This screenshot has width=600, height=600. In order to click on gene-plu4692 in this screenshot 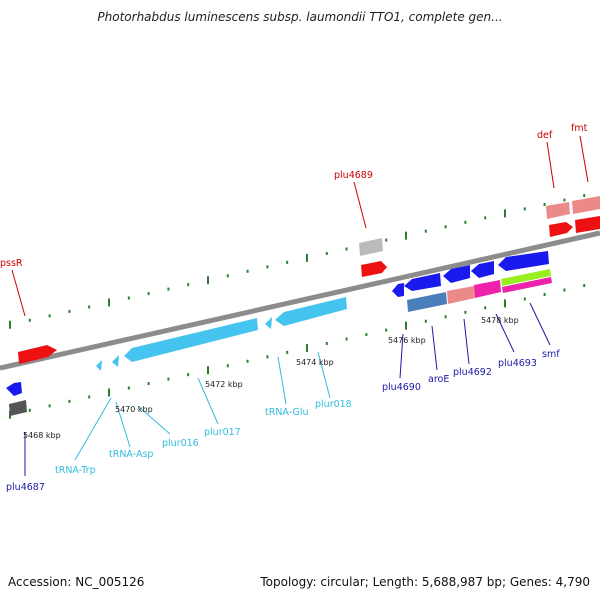, I will do `click(461, 295)`.